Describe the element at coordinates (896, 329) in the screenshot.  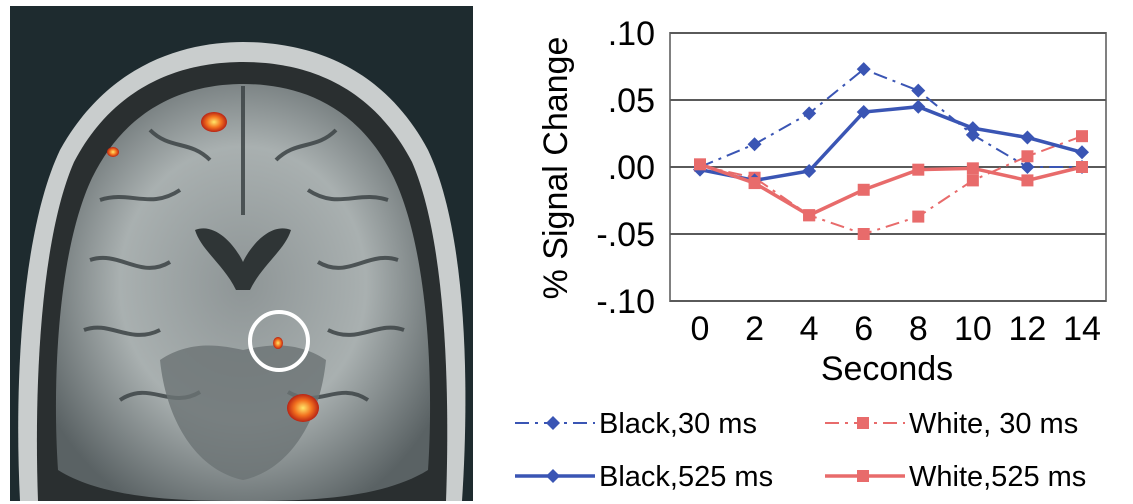
I see `x-tick-labels: 0 2 4 6 8 10 12 14` at that location.